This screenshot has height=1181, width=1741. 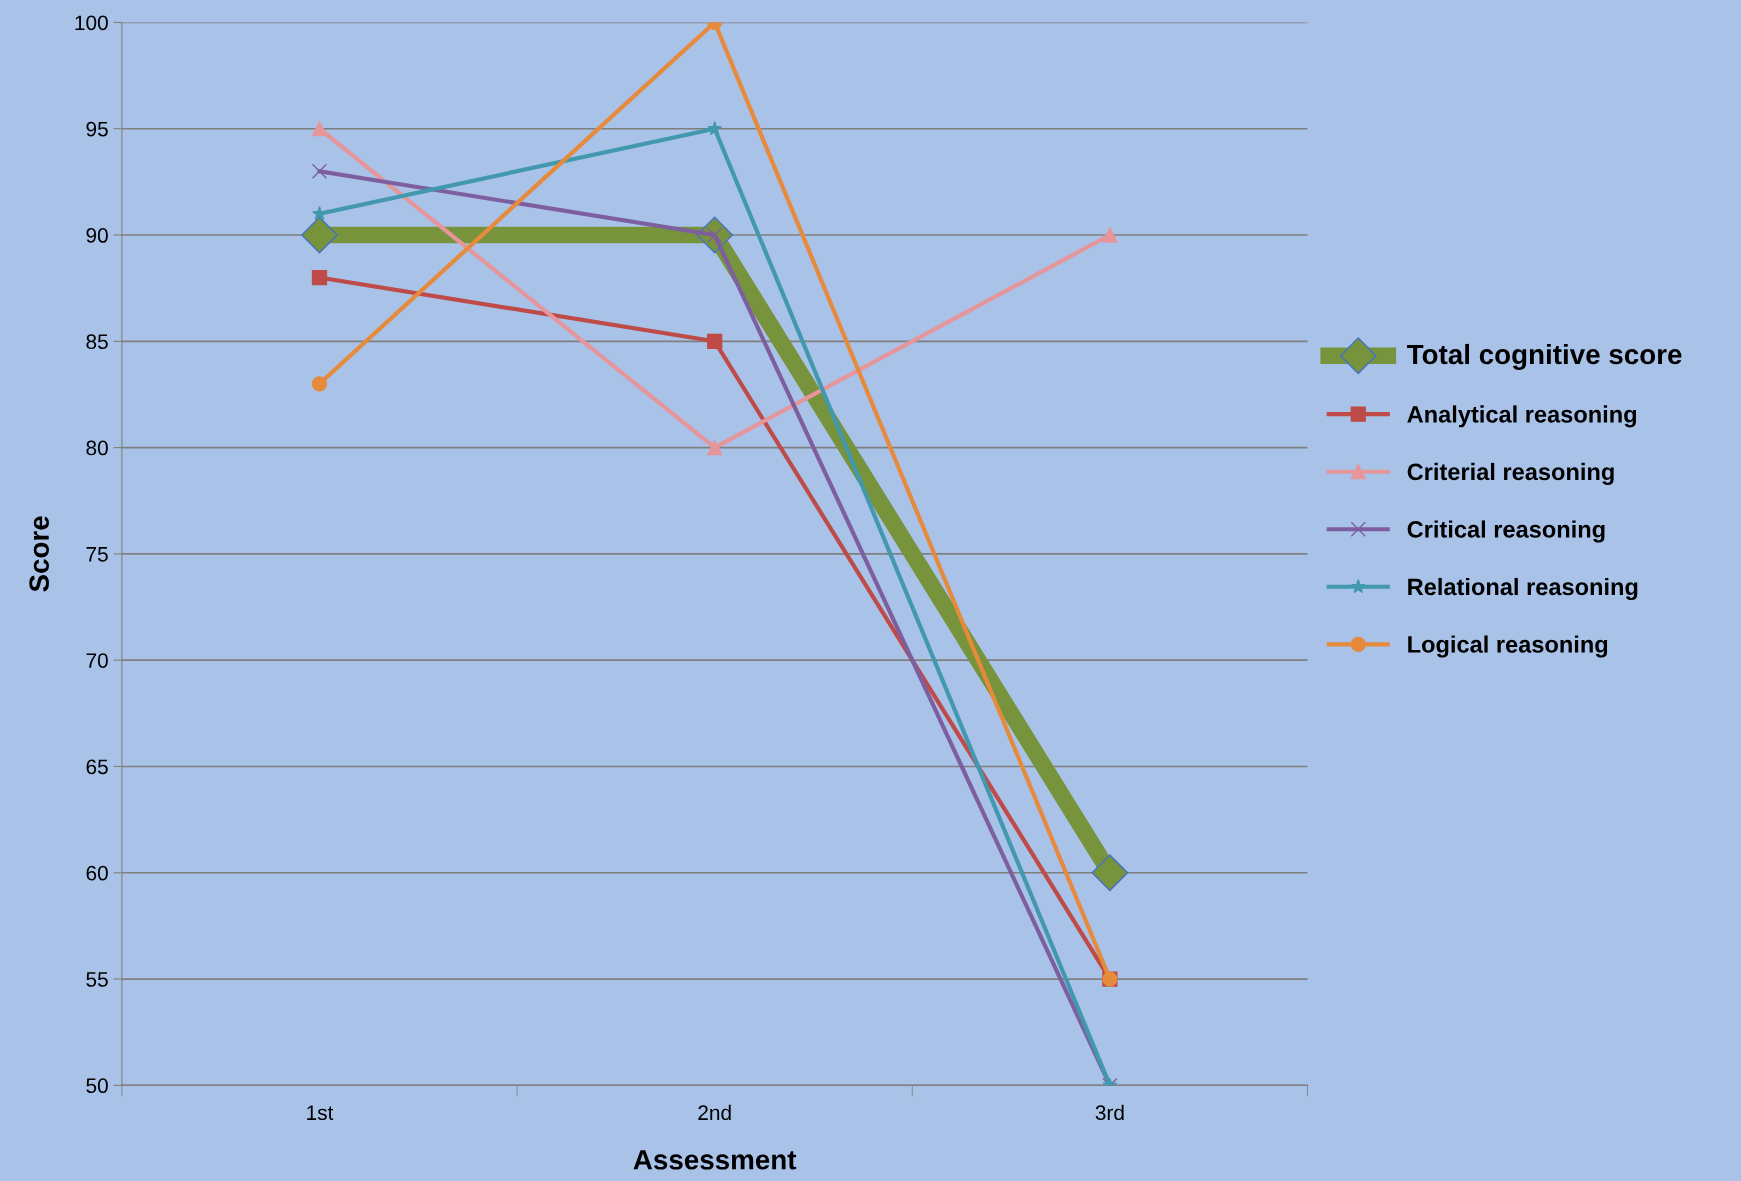 What do you see at coordinates (97, 554) in the screenshot?
I see `y-tick-label: 75` at bounding box center [97, 554].